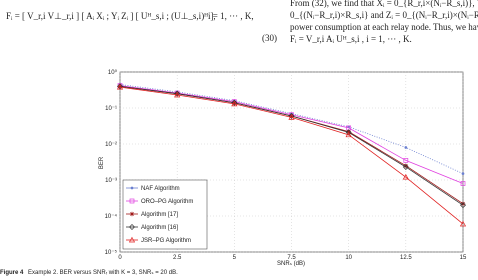 Image resolution: width=478 pixels, height=280 pixels. I want to click on equation-range: i = 1, ··· , K,, so click(231, 16).